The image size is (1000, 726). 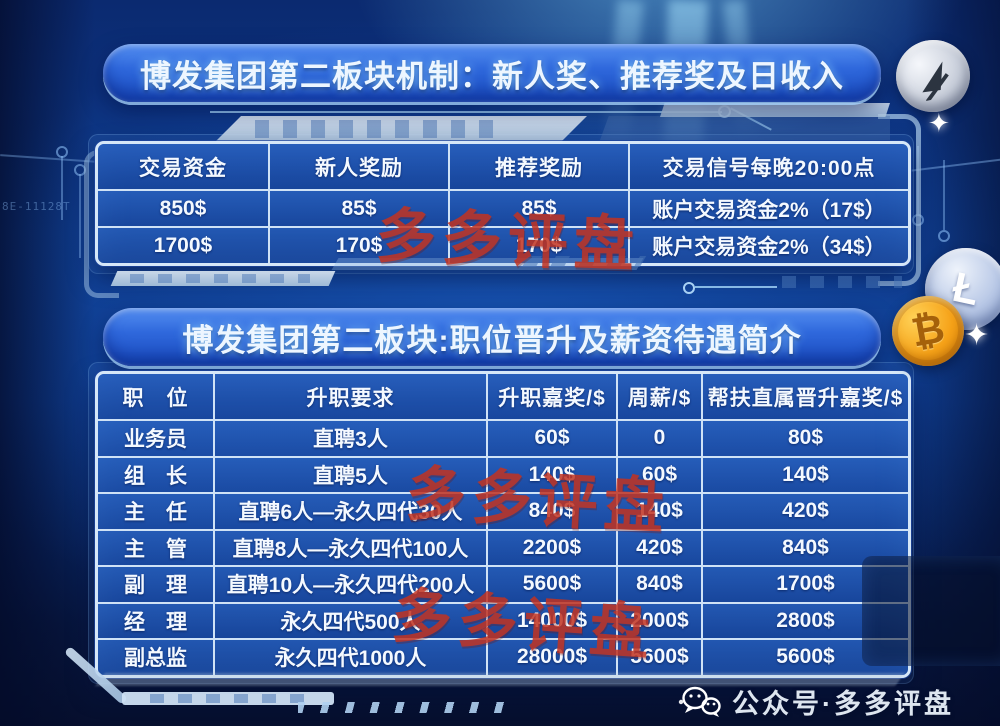 I want to click on table-cell: 主 管, so click(x=155, y=546).